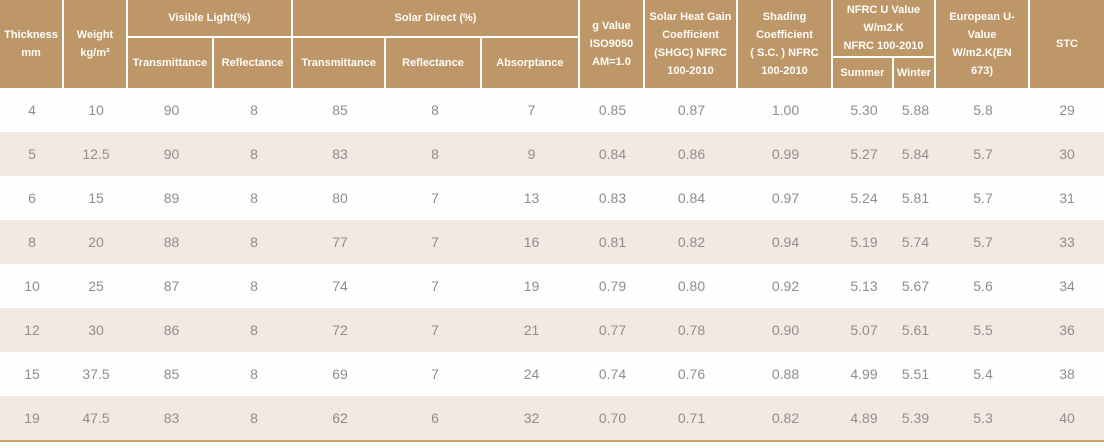 This screenshot has width=1104, height=448. What do you see at coordinates (32, 154) in the screenshot?
I see `table-cell: 5` at bounding box center [32, 154].